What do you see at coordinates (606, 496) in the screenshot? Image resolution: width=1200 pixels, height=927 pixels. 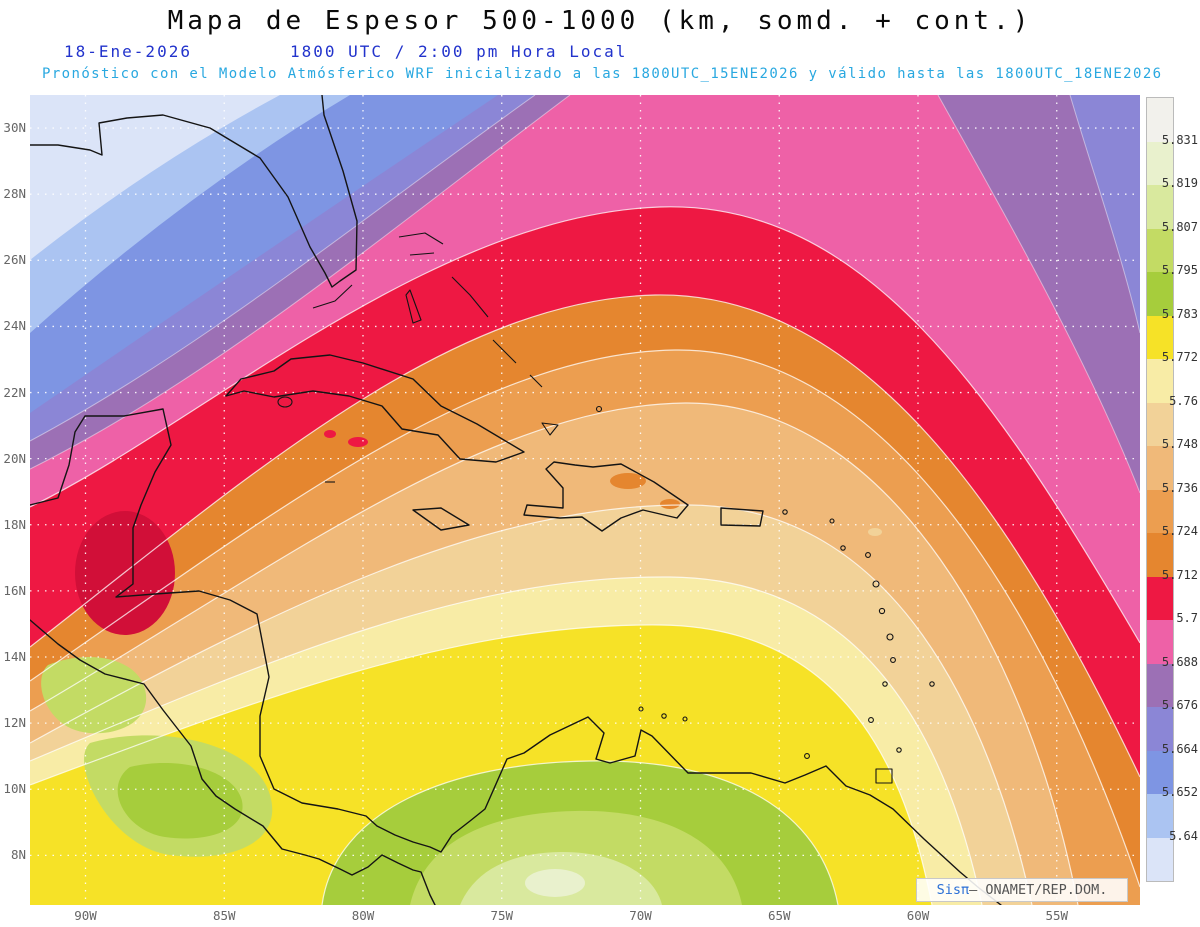 I see `coastline-hispaniola` at bounding box center [606, 496].